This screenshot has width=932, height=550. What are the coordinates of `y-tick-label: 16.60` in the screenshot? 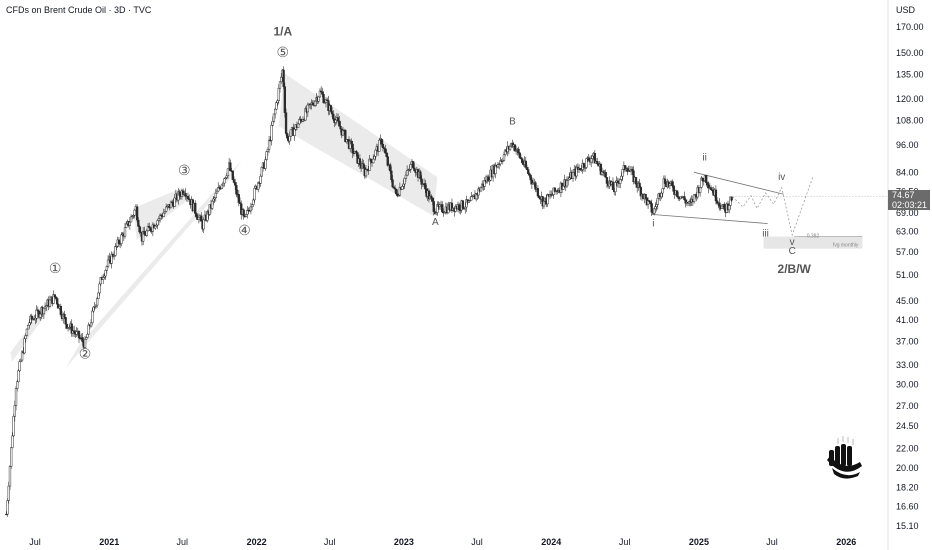 It's located at (907, 506).